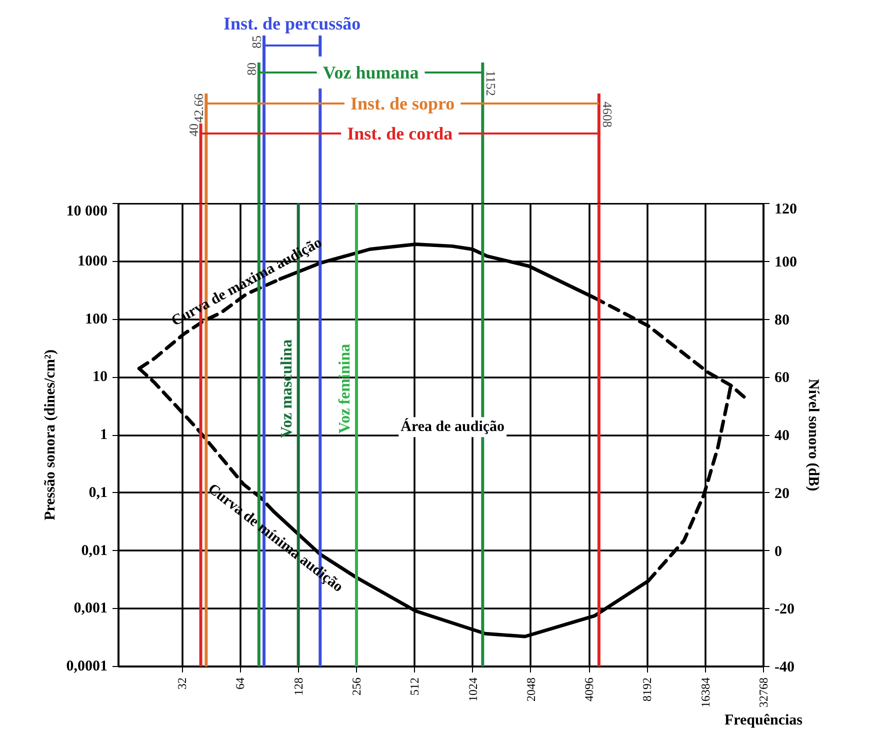  I want to click on y-tick-label: 0,01, so click(94, 550).